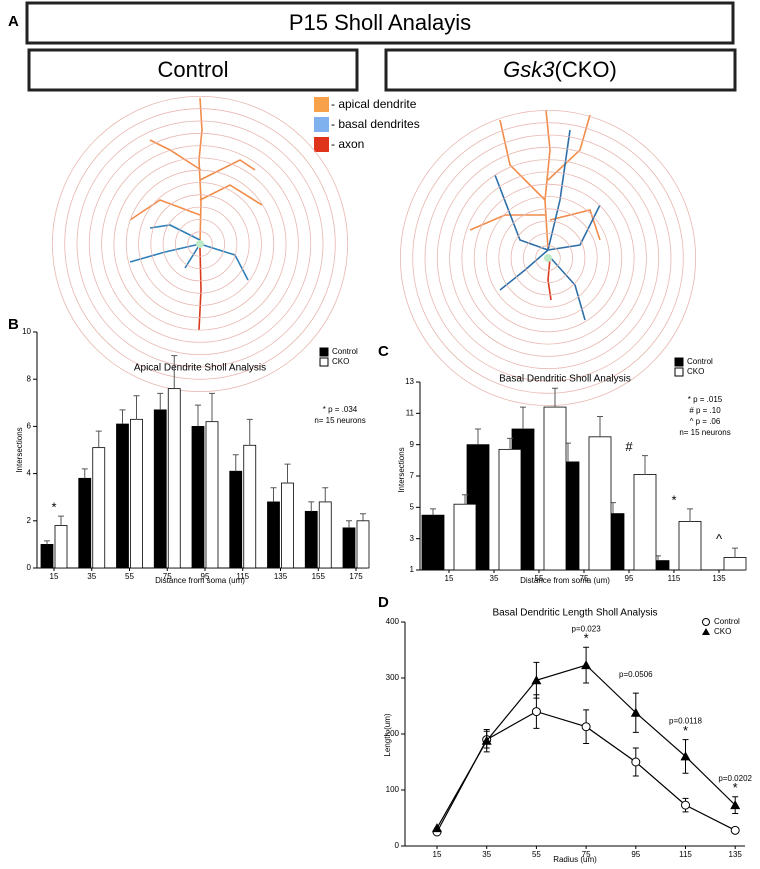  Describe the element at coordinates (410, 412) in the screenshot. I see `y-tick-label: 11` at that location.